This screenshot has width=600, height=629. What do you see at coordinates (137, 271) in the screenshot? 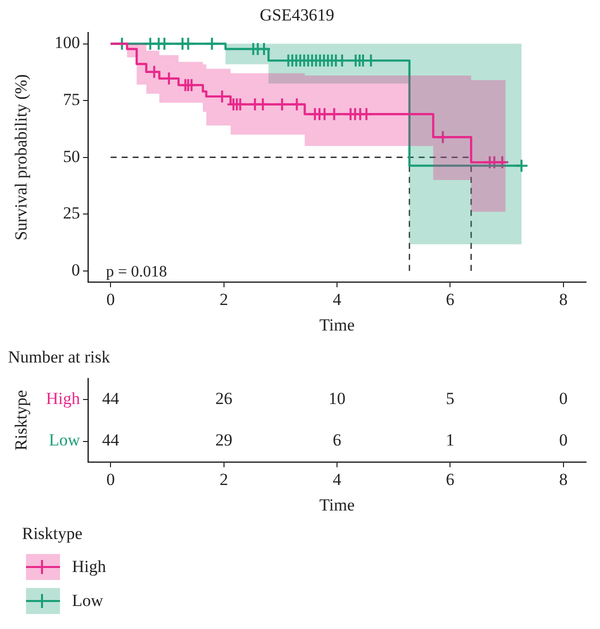
I see `annotation: p = 0.018` at bounding box center [137, 271].